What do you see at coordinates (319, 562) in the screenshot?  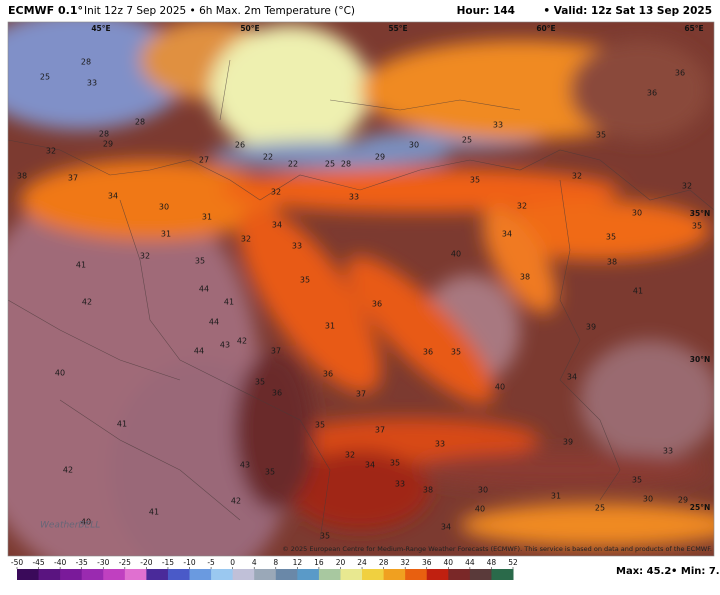 I see `colorbar-tick-label: 16` at bounding box center [319, 562].